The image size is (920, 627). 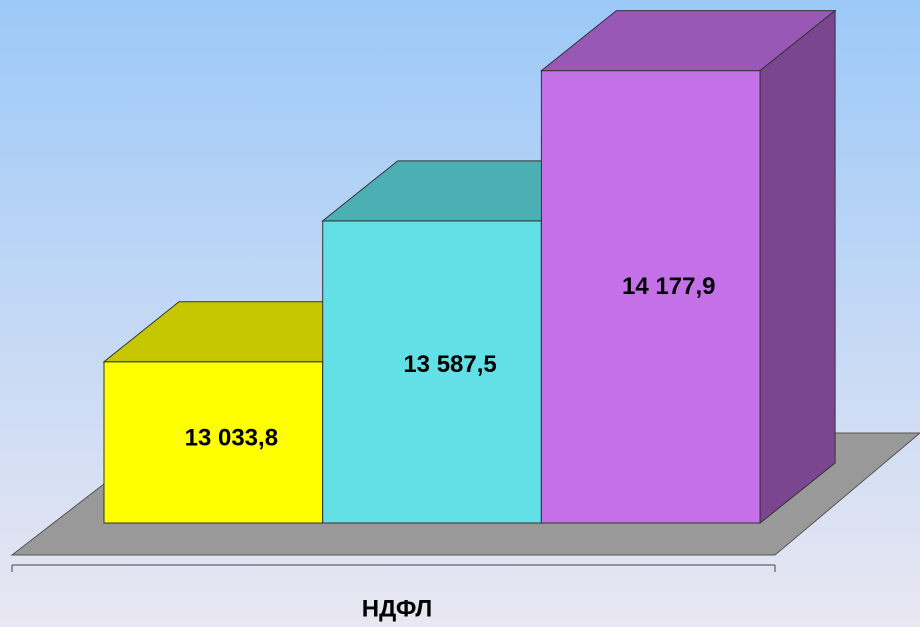 I want to click on x-tick-label: НДФЛ, so click(x=397, y=608).